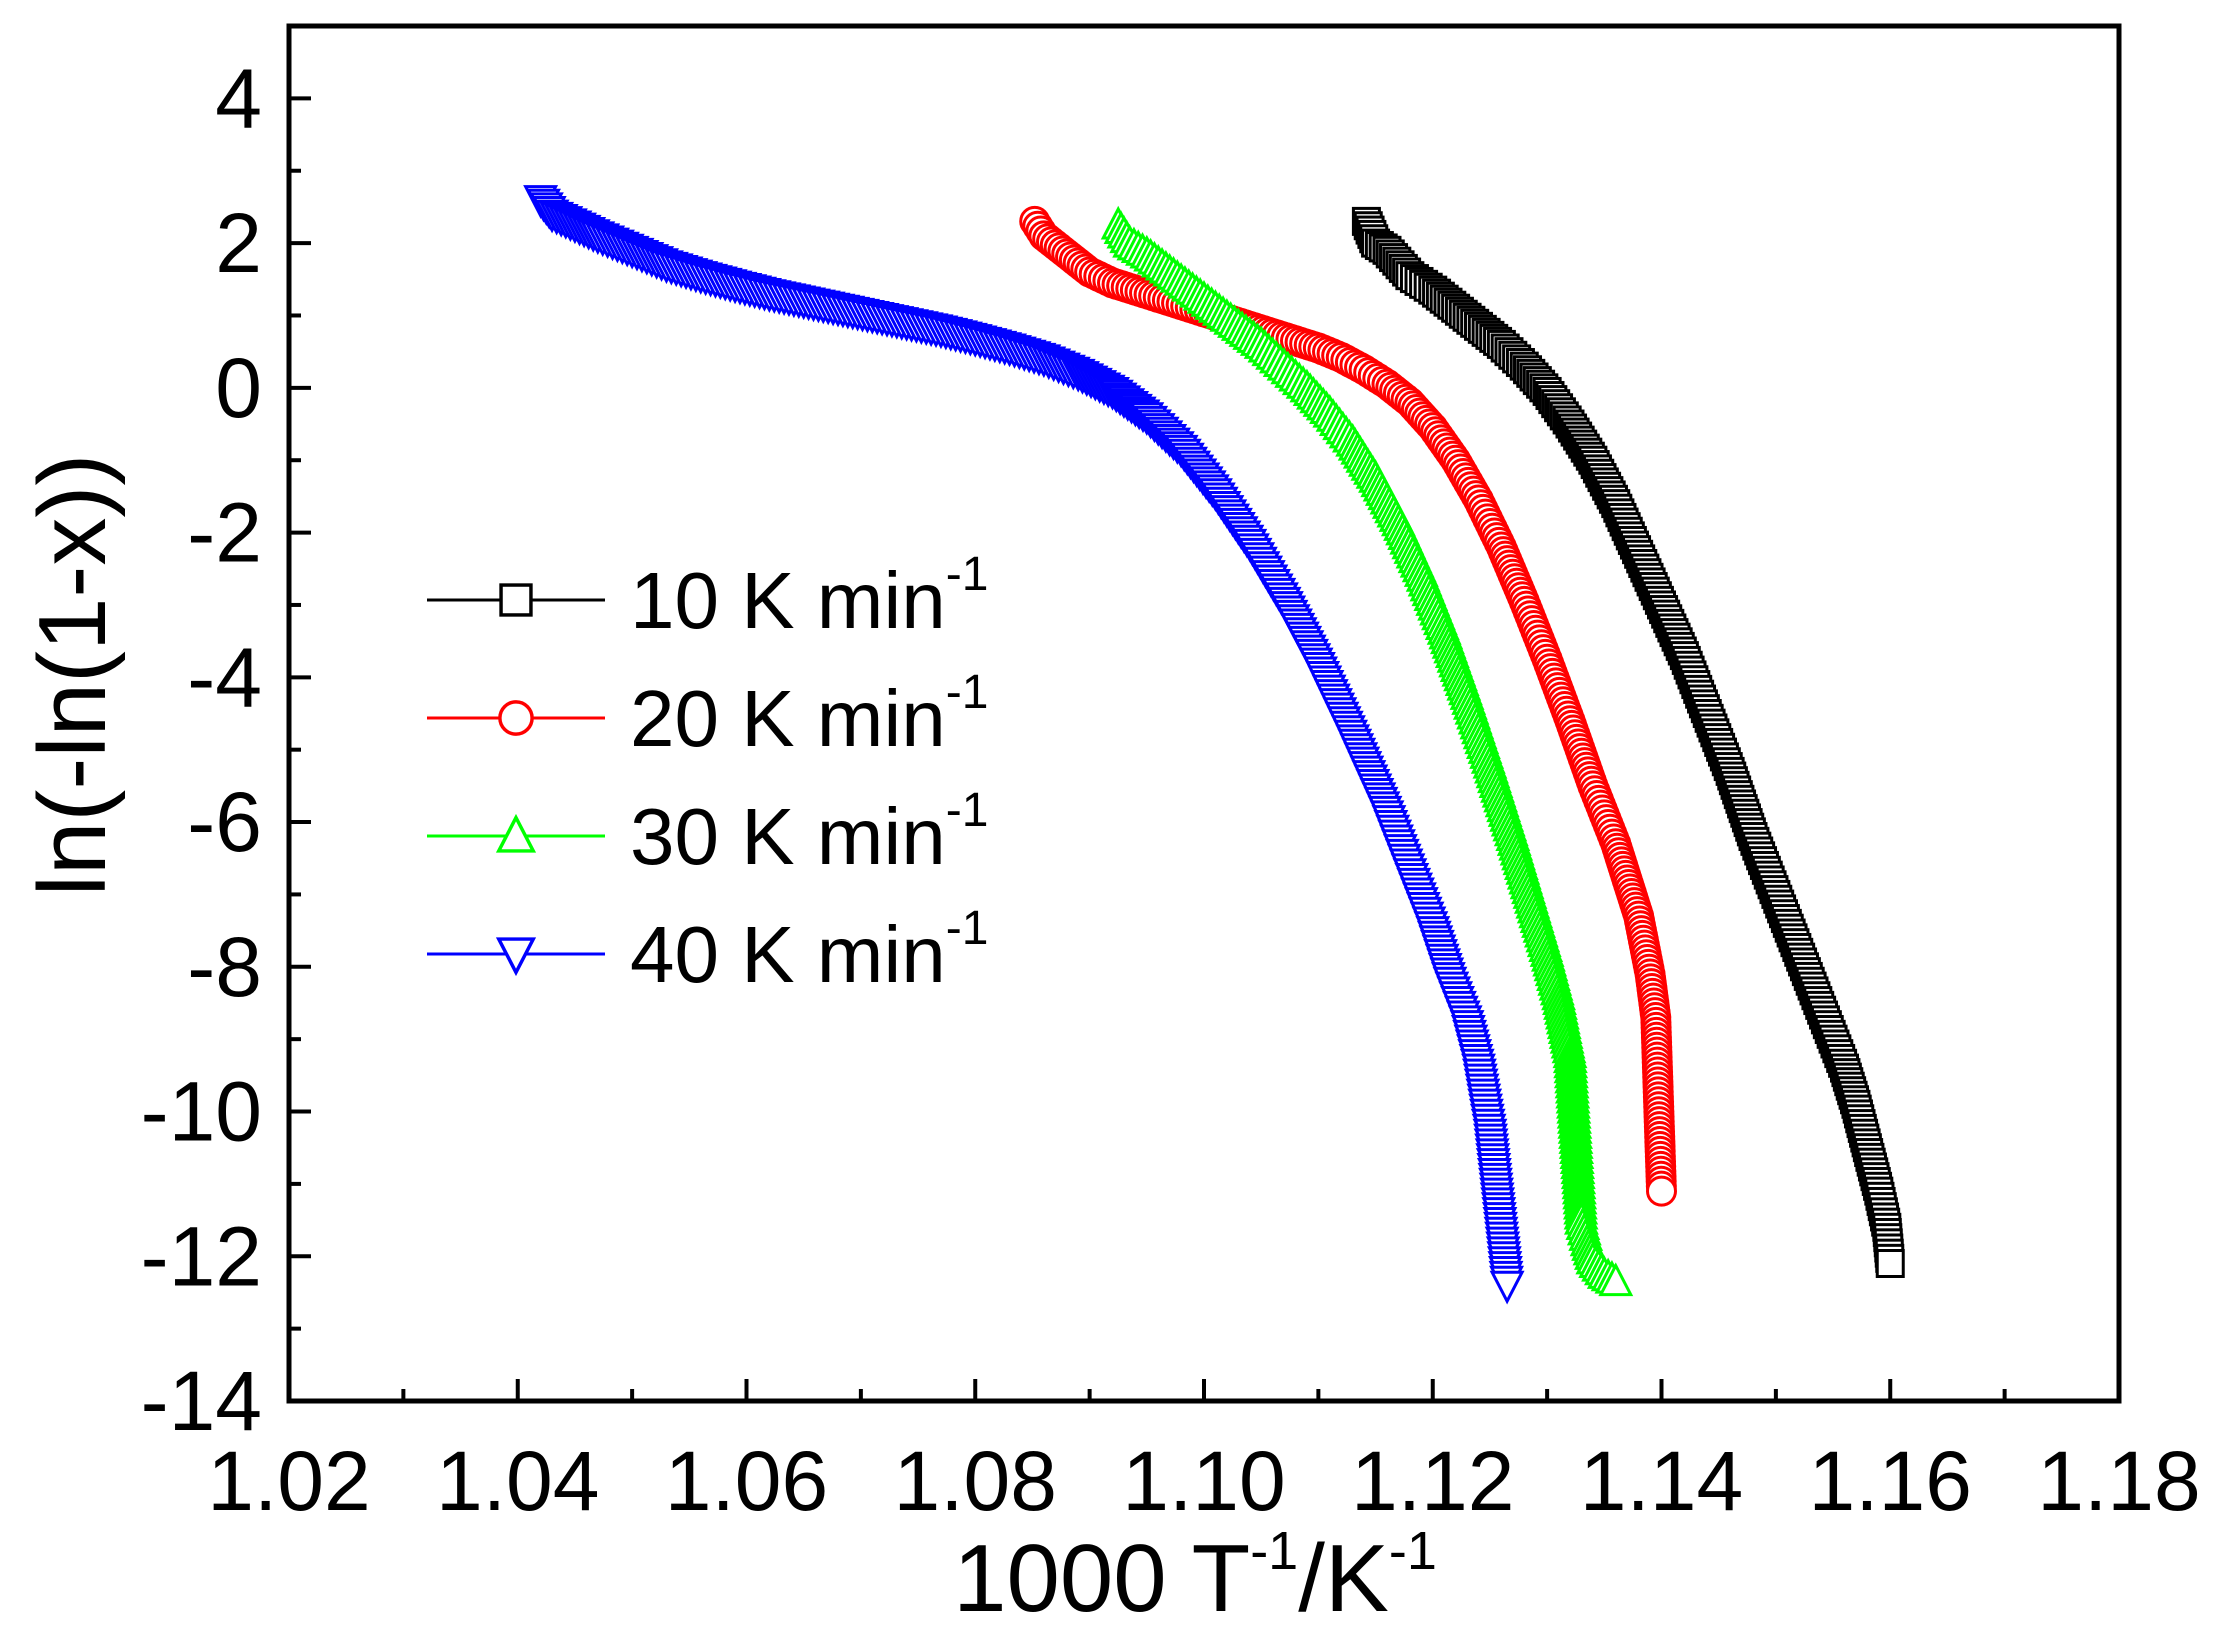 This screenshot has width=2222, height=1632. What do you see at coordinates (747, 1481) in the screenshot?
I see `x-tick-label: 1.06` at bounding box center [747, 1481].